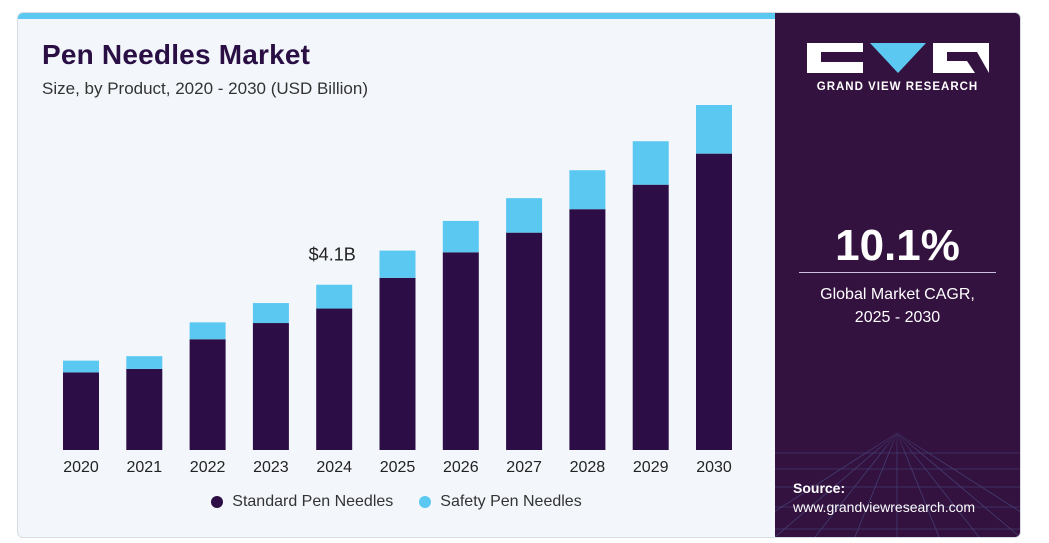 Image resolution: width=1049 pixels, height=543 pixels. What do you see at coordinates (461, 467) in the screenshot?
I see `x-tick-label-2026: 2026` at bounding box center [461, 467].